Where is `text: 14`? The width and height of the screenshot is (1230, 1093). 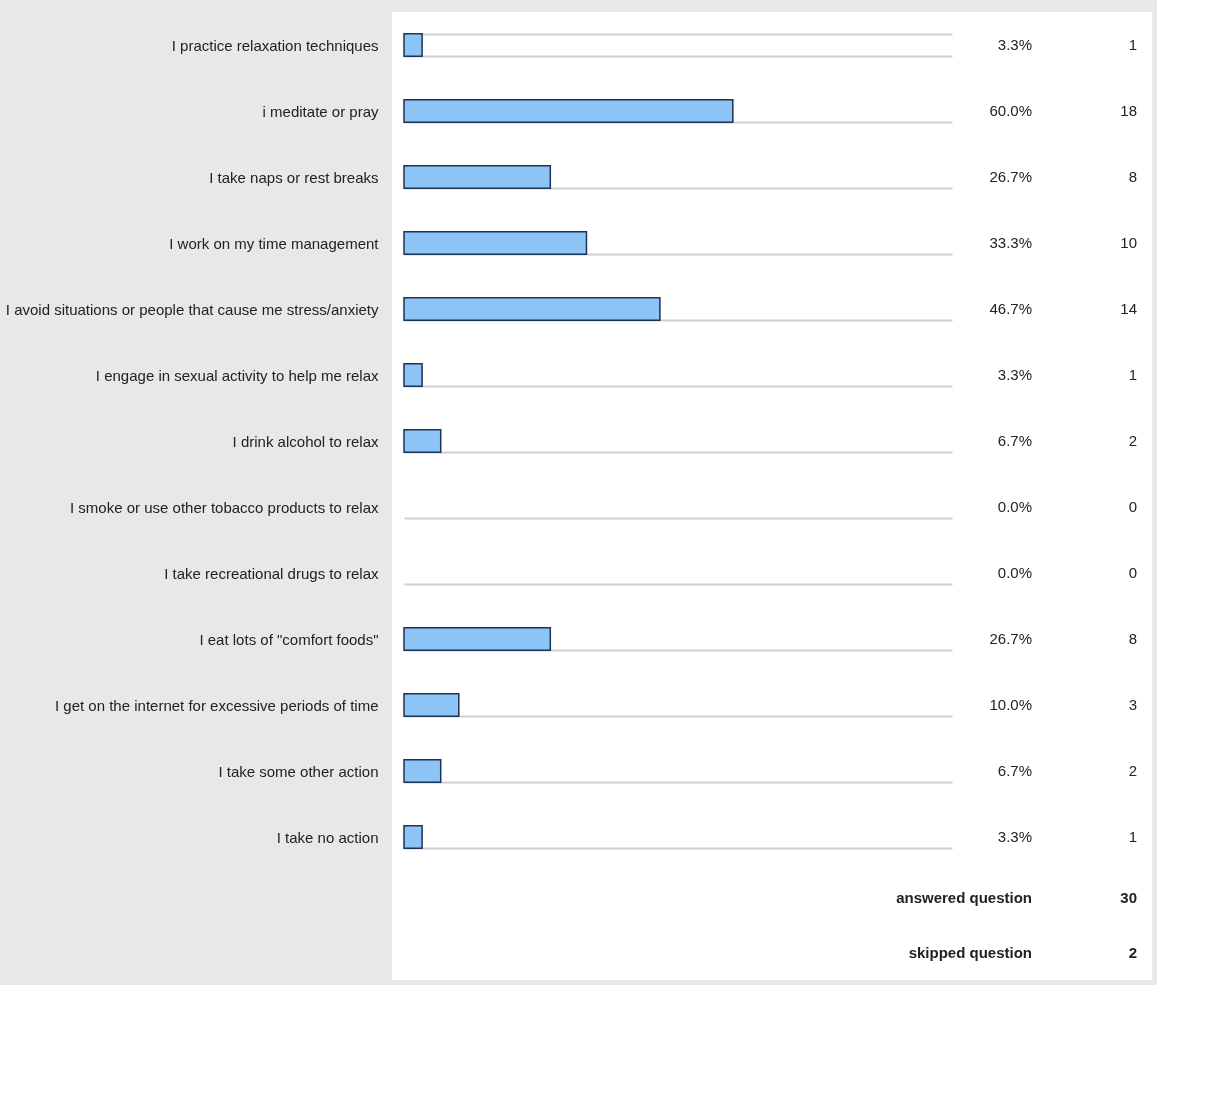 text: 14 is located at coordinates (1128, 308).